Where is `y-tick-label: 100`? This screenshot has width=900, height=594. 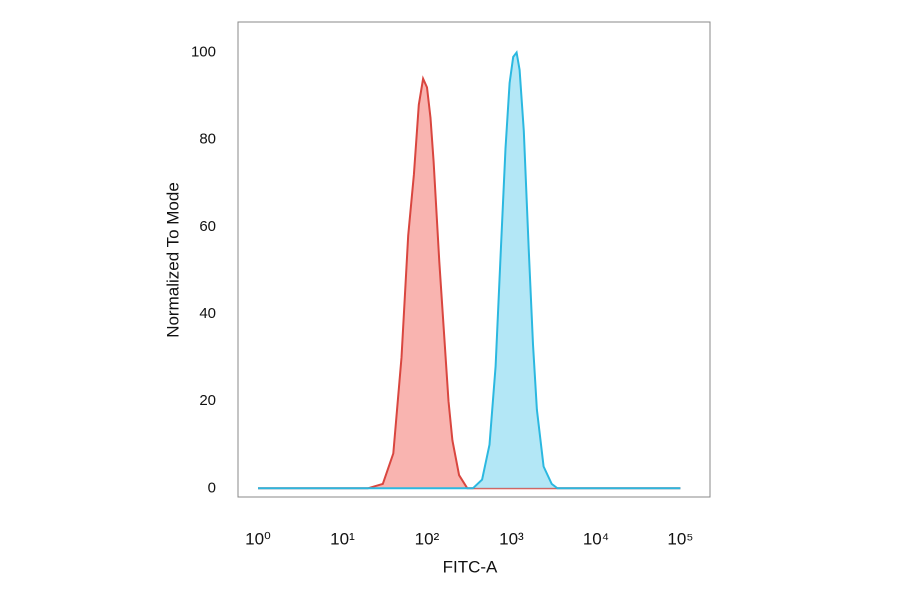 y-tick-label: 100 is located at coordinates (203, 51).